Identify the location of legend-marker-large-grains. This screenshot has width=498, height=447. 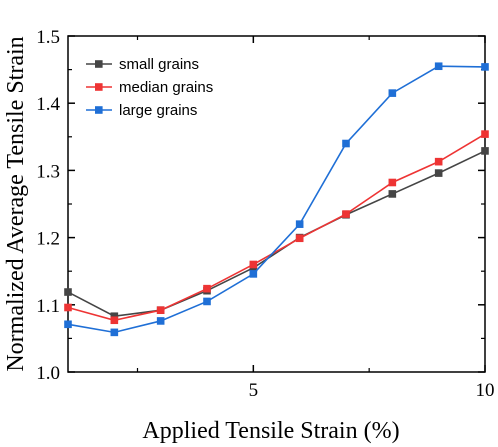
(99, 110).